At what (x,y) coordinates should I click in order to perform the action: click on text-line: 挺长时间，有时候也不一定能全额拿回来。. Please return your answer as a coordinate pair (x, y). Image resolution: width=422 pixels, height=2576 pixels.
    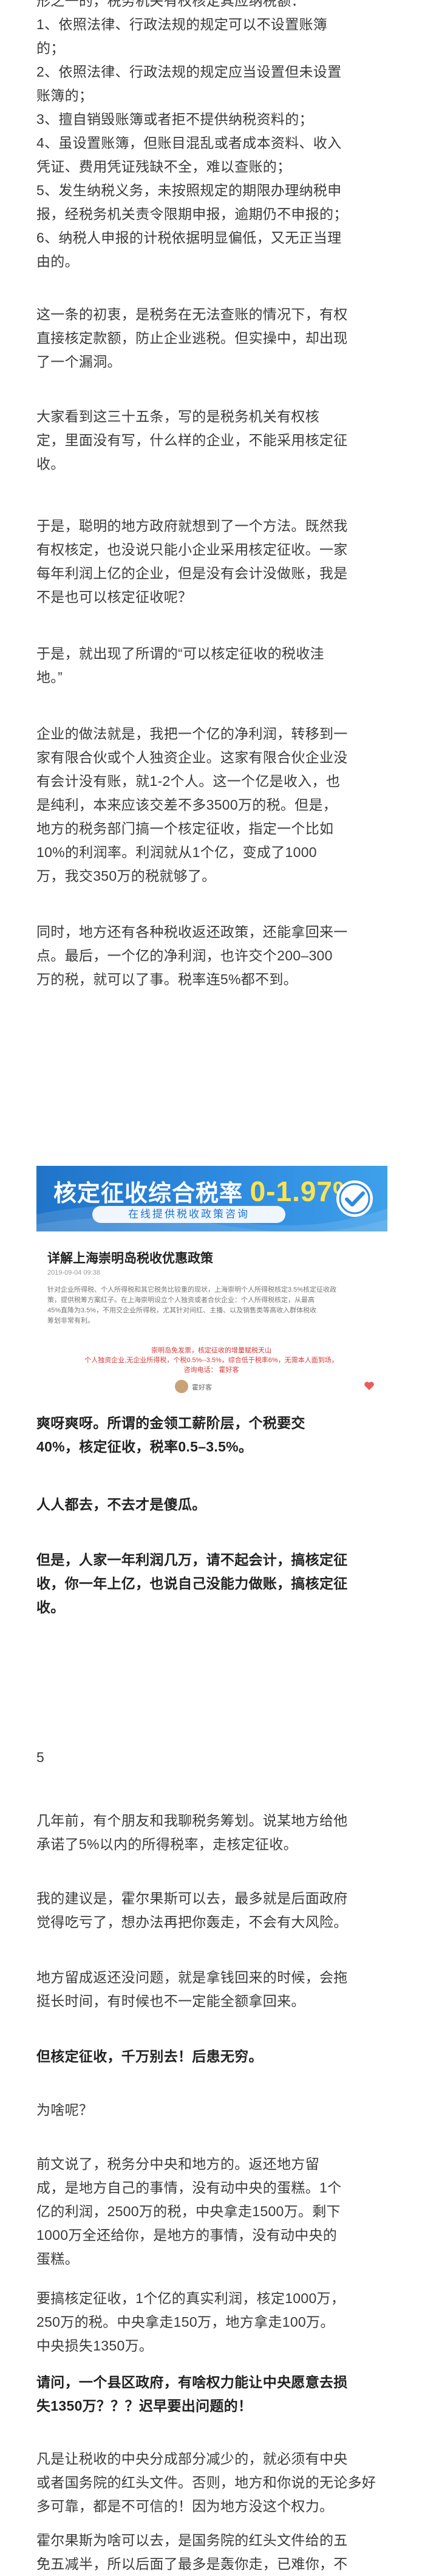
    Looking at the image, I should click on (171, 2001).